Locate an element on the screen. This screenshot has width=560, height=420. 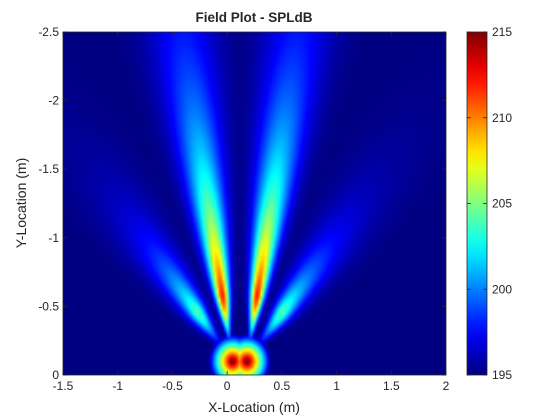
y-tick-label: 0 is located at coordinates (55, 375).